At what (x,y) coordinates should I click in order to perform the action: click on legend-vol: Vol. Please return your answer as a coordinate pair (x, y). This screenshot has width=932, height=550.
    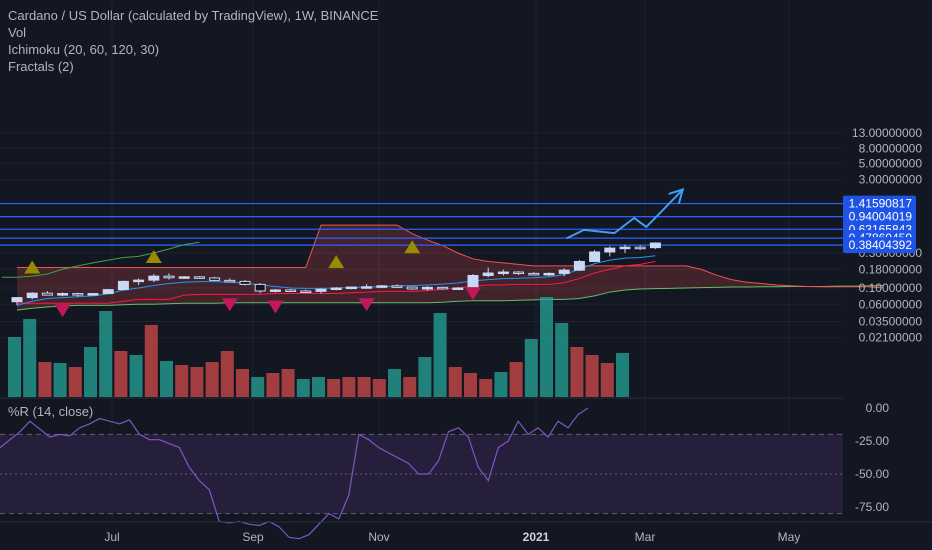
    Looking at the image, I should click on (17, 32).